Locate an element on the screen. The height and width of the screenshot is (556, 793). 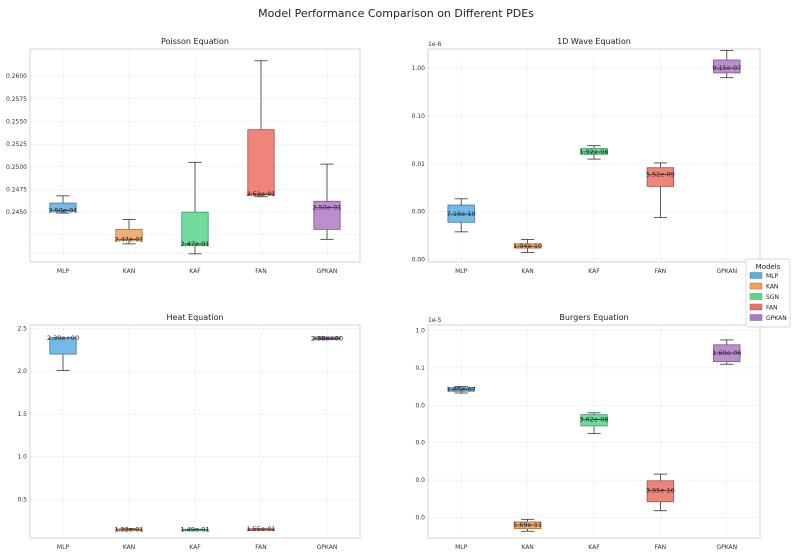
y-tick-label: 0.2550 is located at coordinates (16, 122).